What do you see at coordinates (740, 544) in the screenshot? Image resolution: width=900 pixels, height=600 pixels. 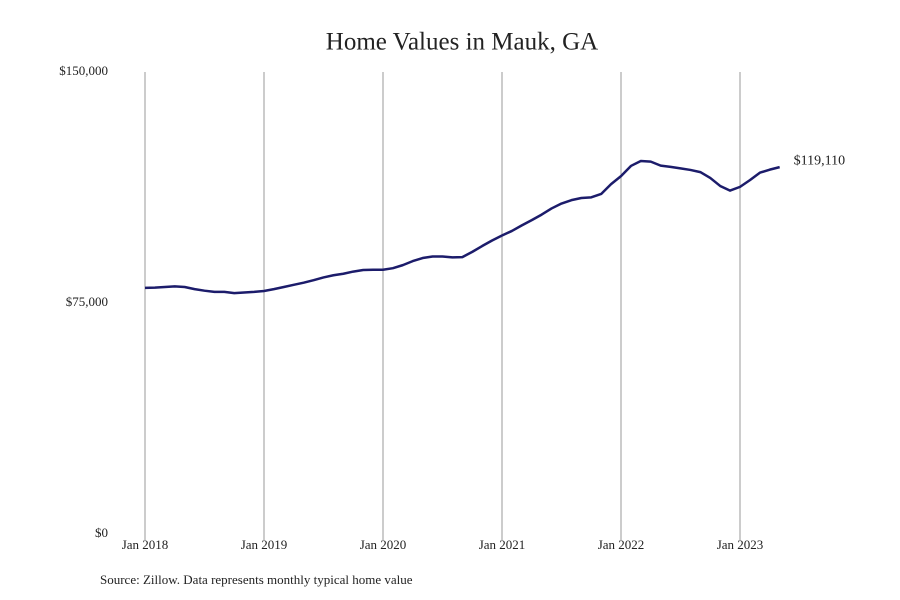 I see `x-tick-label: Jan 2023` at bounding box center [740, 544].